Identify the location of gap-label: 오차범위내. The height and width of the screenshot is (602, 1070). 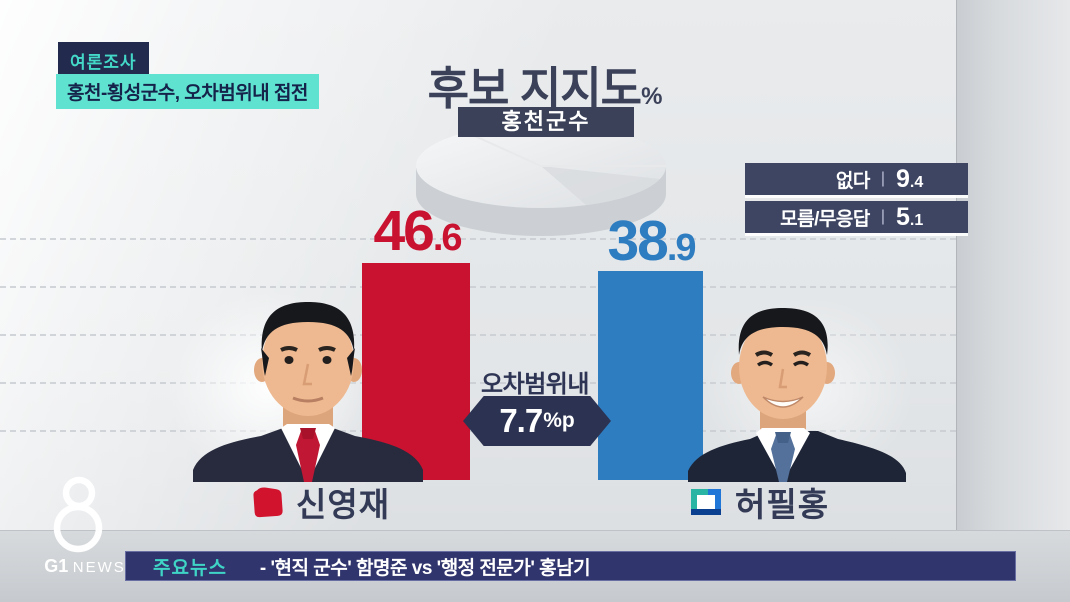
(535, 381).